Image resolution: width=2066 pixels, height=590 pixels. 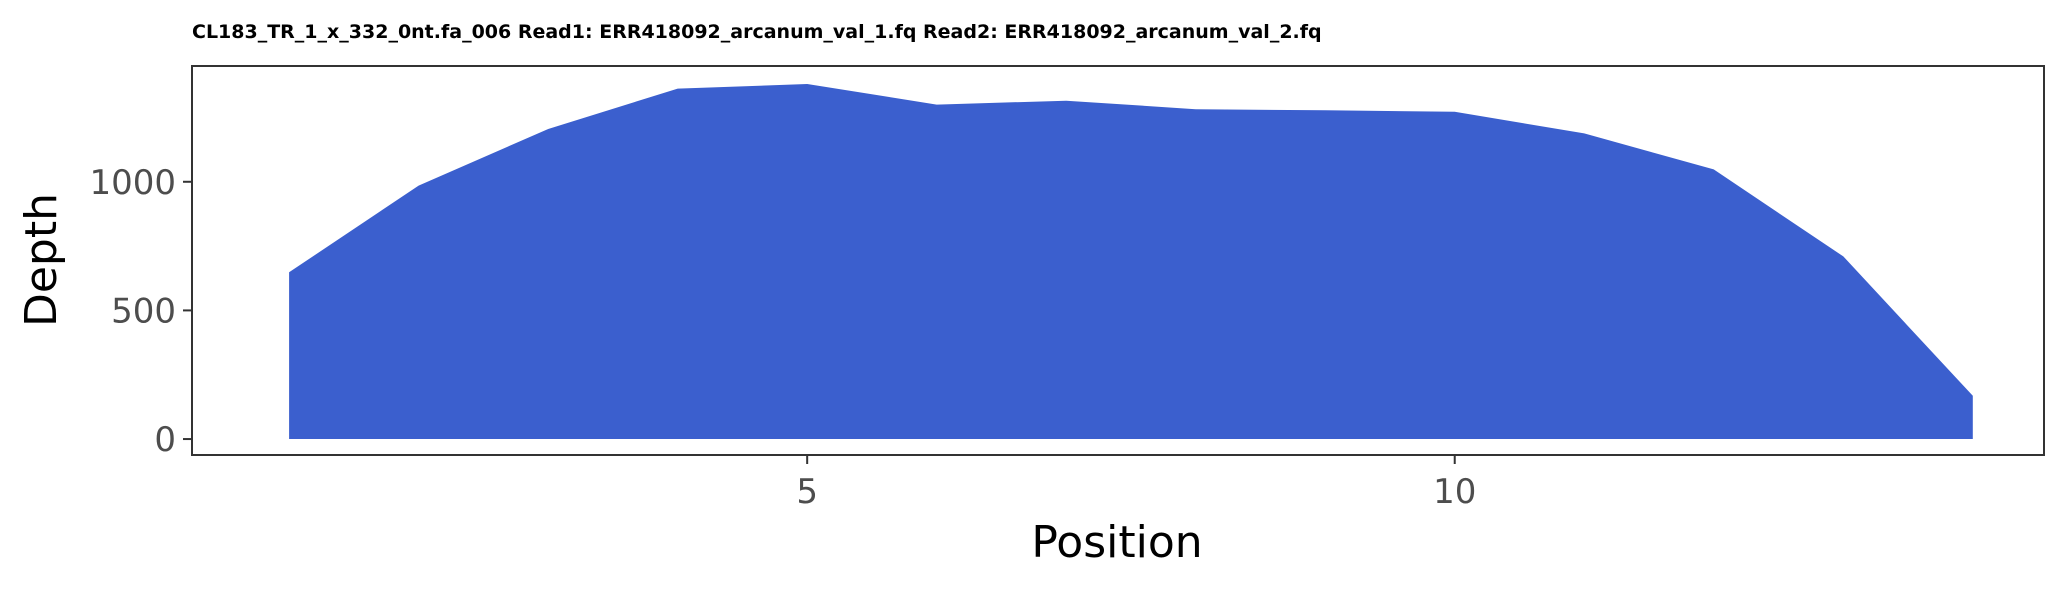 What do you see at coordinates (1454, 492) in the screenshot?
I see `x-tick-label: 10` at bounding box center [1454, 492].